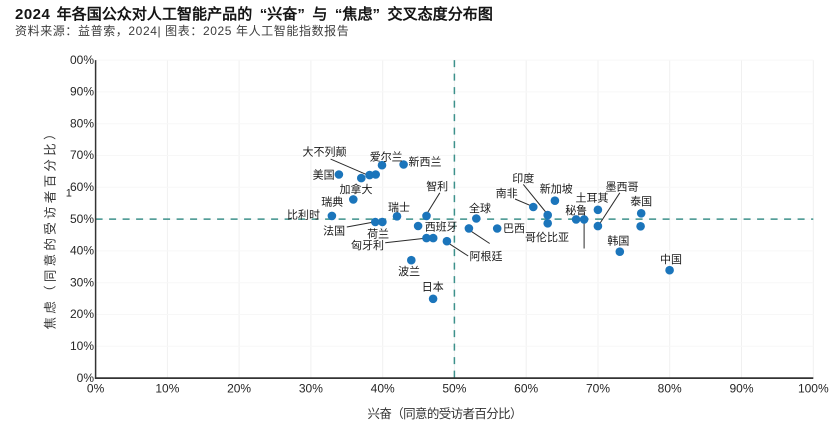 This screenshot has width=830, height=422. I want to click on svg-text: 00%, so click(82, 60).